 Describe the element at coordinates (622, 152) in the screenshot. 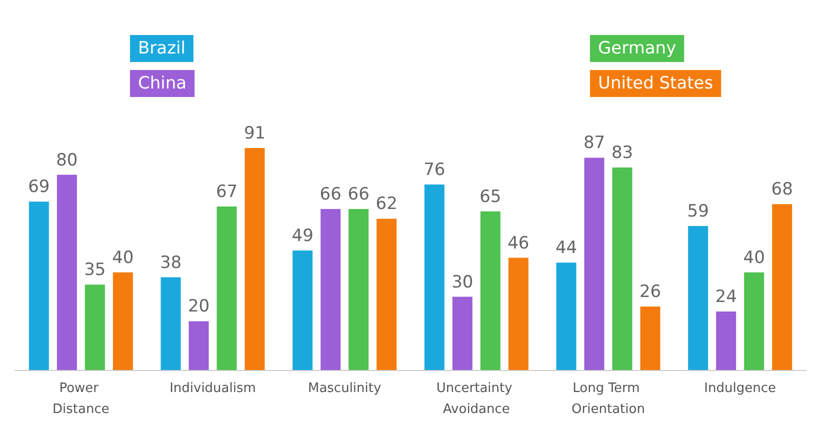

I see `data-label: 83` at that location.